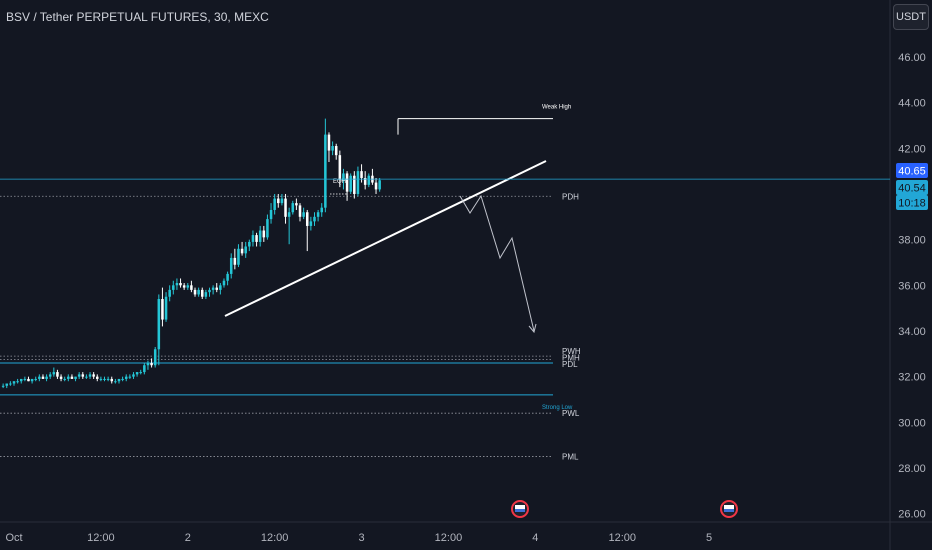 The width and height of the screenshot is (932, 550). I want to click on last-price-badge-bg, so click(912, 170).